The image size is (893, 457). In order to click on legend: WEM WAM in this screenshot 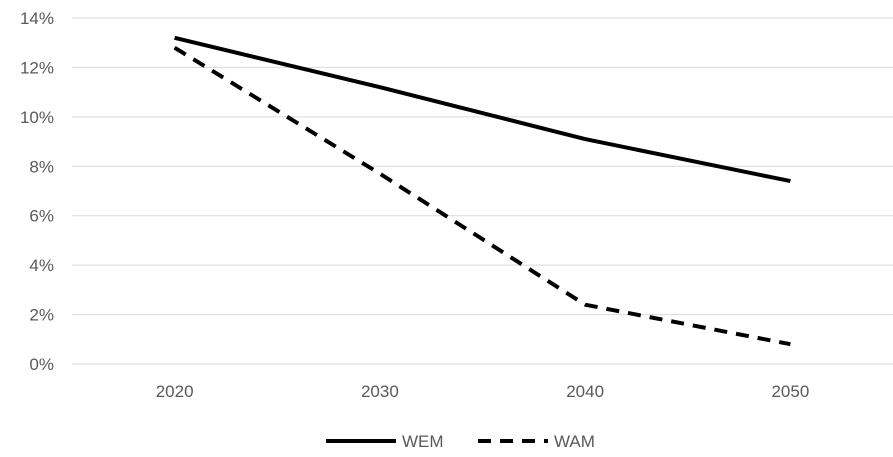, I will do `click(460, 441)`.